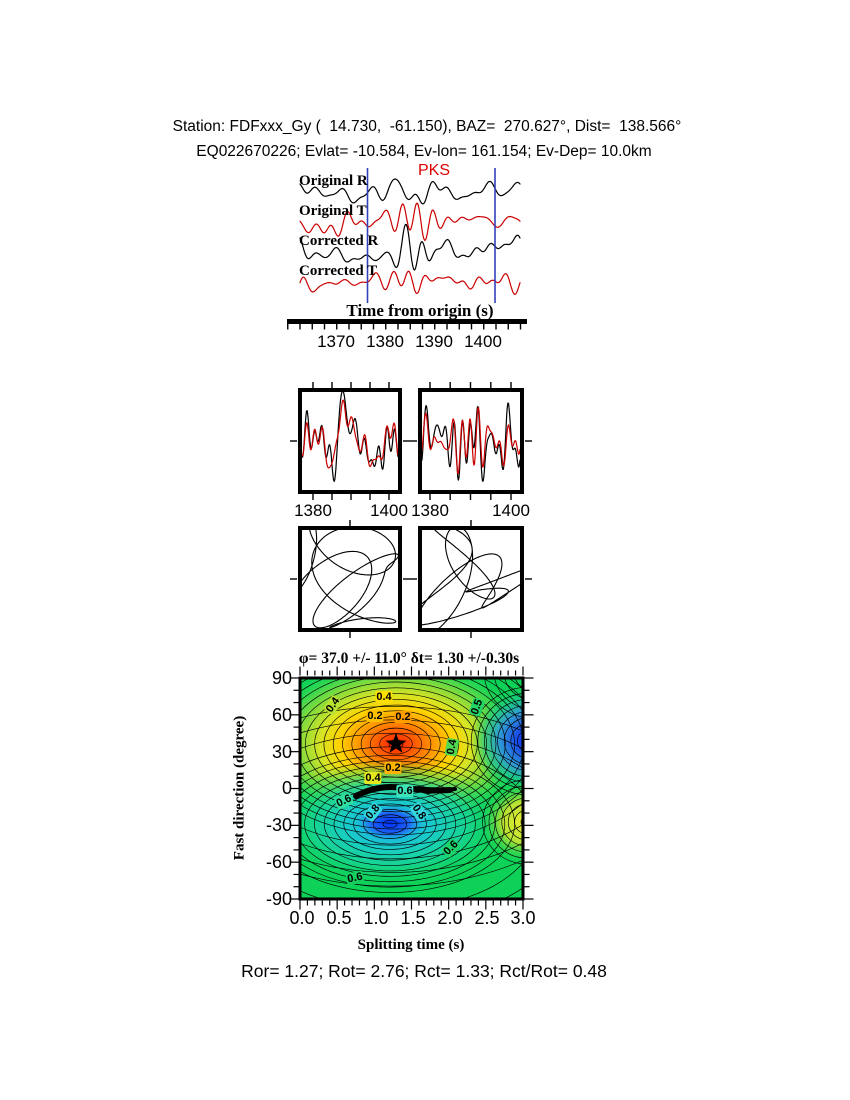  I want to click on trace-label-corrected-r: Corrected R, so click(339, 241).